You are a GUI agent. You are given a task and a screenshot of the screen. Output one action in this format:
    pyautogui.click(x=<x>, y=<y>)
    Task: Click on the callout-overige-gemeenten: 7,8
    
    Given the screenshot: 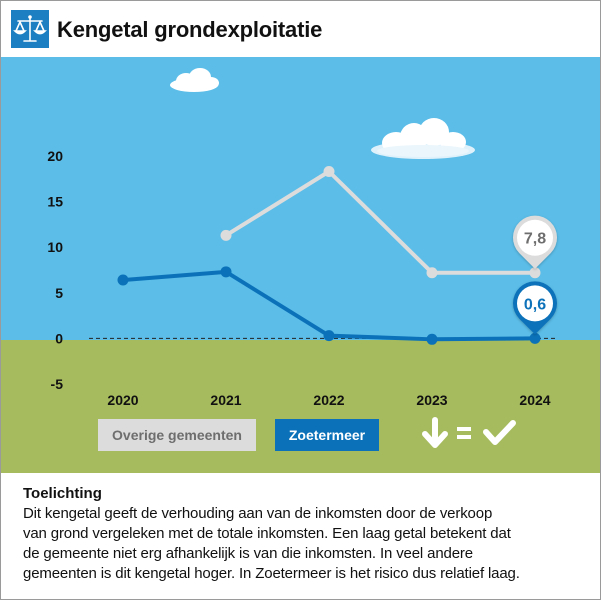 What is the action you would take?
    pyautogui.click(x=535, y=242)
    